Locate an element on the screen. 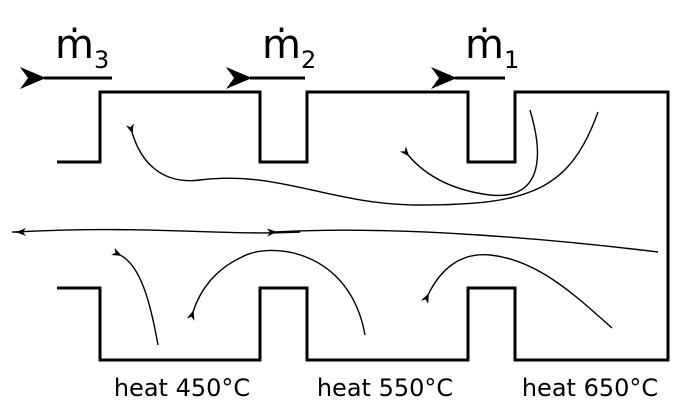 This screenshot has height=404, width=674. heater-labels: heat 450°C heat 550°C heat 650°C is located at coordinates (386, 388).